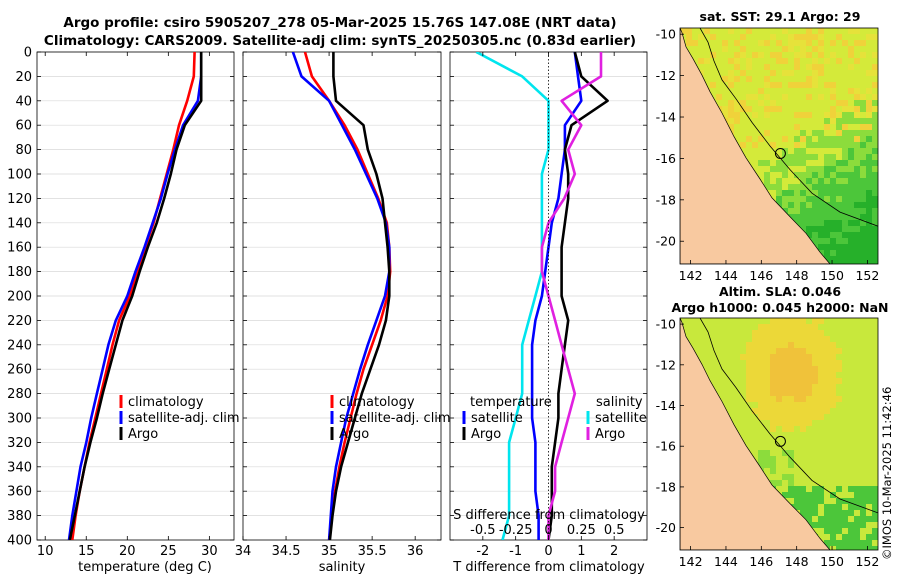 The width and height of the screenshot is (900, 580). I want to click on legend-label-s-satellite: satellite, so click(621, 418).